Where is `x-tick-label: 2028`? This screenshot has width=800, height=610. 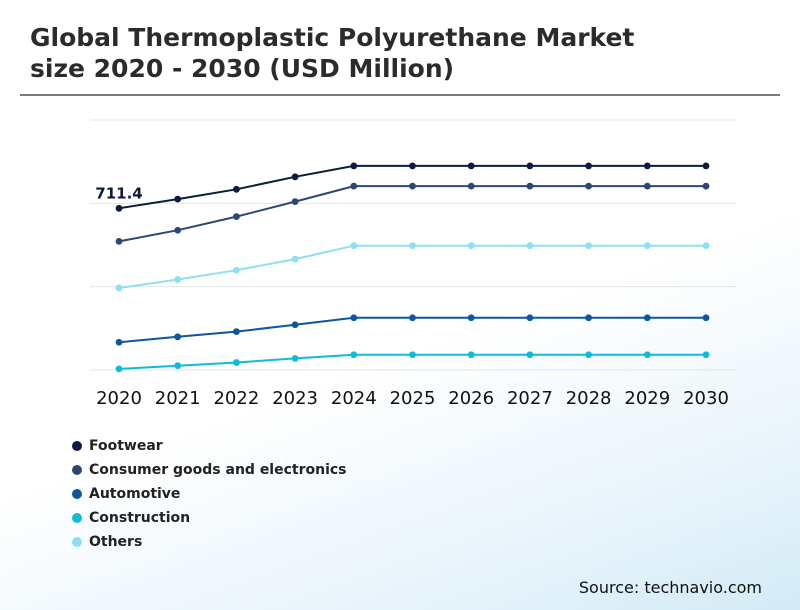
x-tick-label: 2028 is located at coordinates (589, 398).